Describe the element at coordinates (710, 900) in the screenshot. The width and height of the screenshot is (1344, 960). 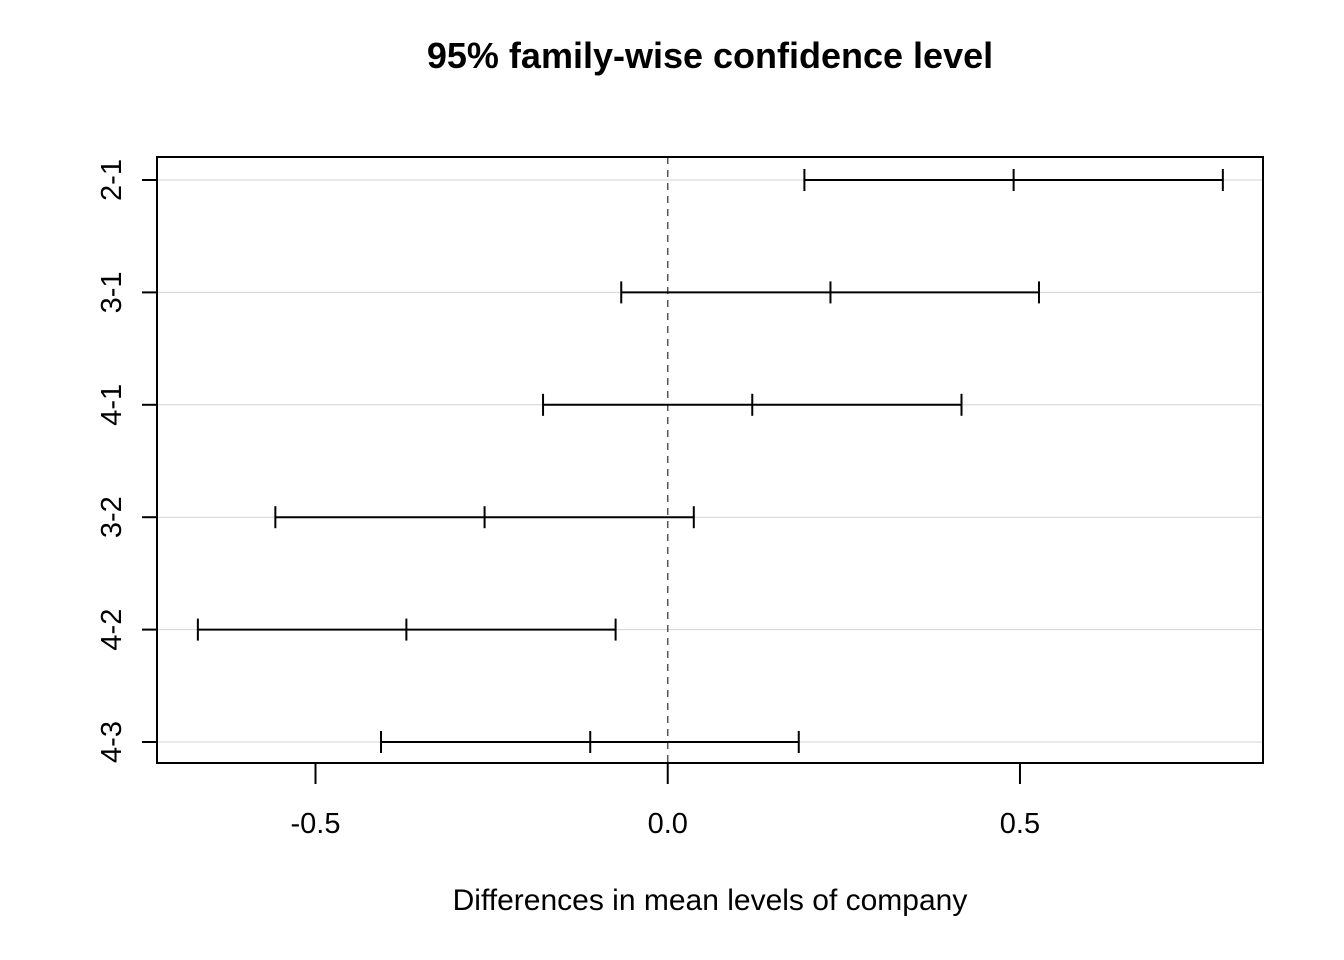
I see `x-axis-label: Differences in mean levels of company` at that location.